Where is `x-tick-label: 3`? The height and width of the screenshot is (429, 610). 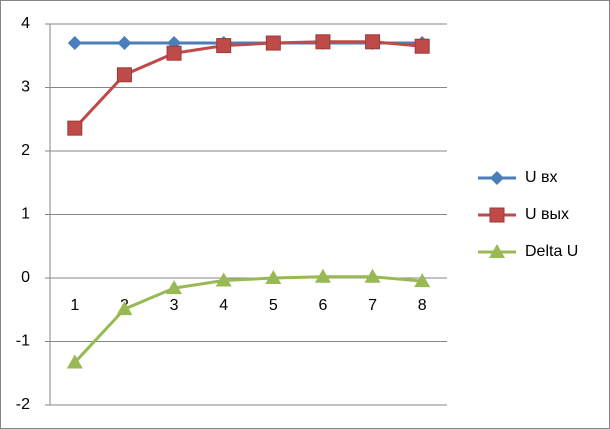
x-tick-label: 3 is located at coordinates (174, 305).